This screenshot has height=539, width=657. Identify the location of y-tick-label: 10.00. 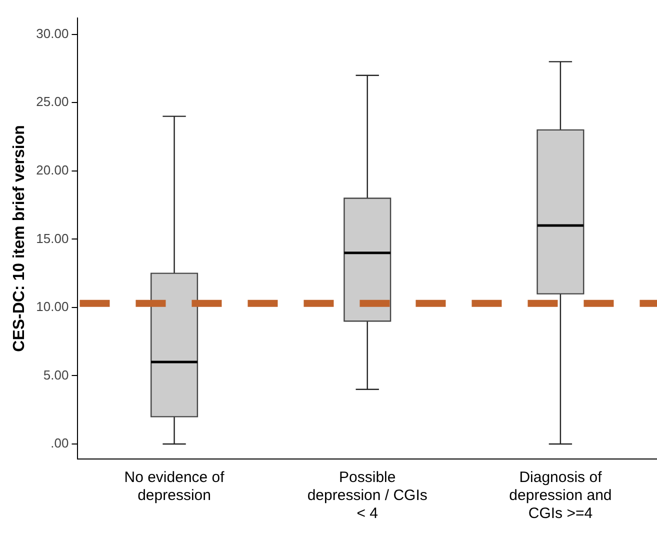
(52, 306).